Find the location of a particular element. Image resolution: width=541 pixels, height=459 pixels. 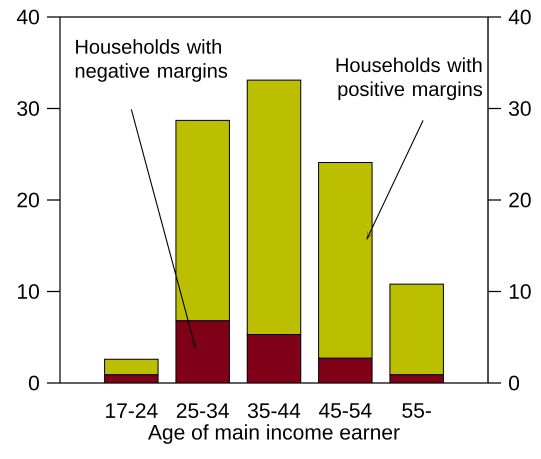

annotation: Households with negative margins is located at coordinates (152, 60).